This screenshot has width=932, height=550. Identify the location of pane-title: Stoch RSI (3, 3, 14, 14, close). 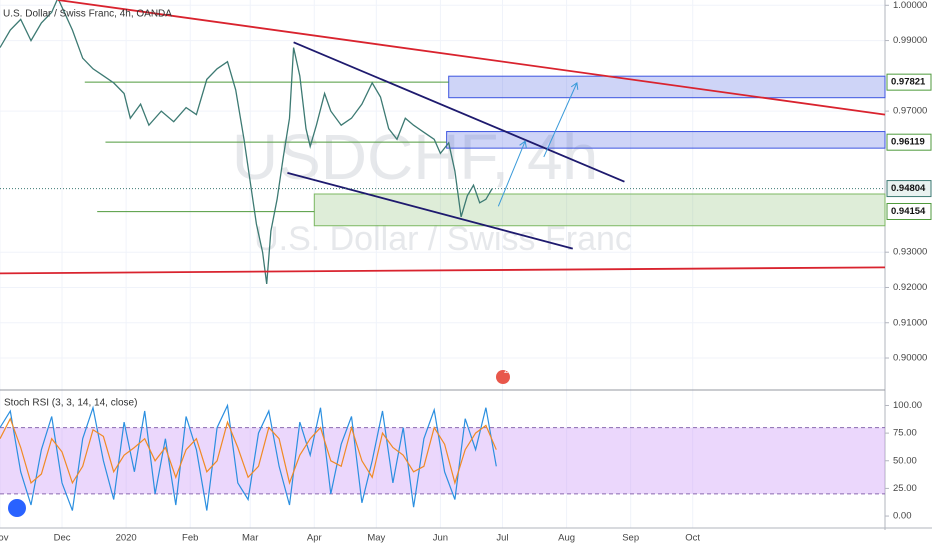
(70, 403).